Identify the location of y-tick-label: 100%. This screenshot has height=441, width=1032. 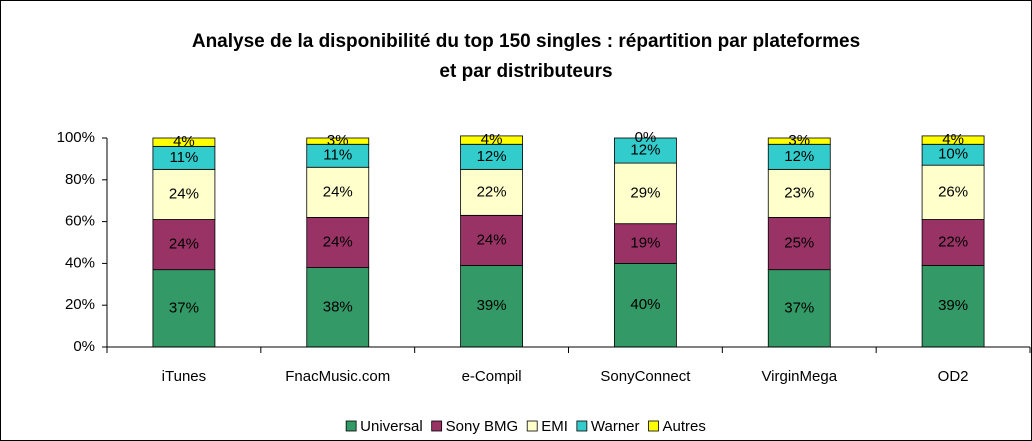
(76, 137).